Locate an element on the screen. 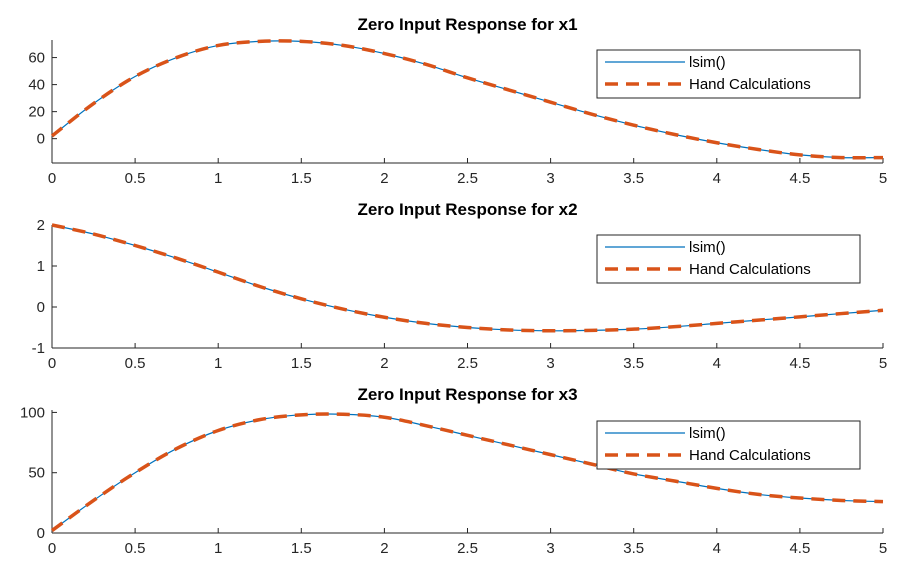 Image resolution: width=915 pixels, height=572 pixels. chart-title: Zero Input Response for x2 is located at coordinates (467, 209).